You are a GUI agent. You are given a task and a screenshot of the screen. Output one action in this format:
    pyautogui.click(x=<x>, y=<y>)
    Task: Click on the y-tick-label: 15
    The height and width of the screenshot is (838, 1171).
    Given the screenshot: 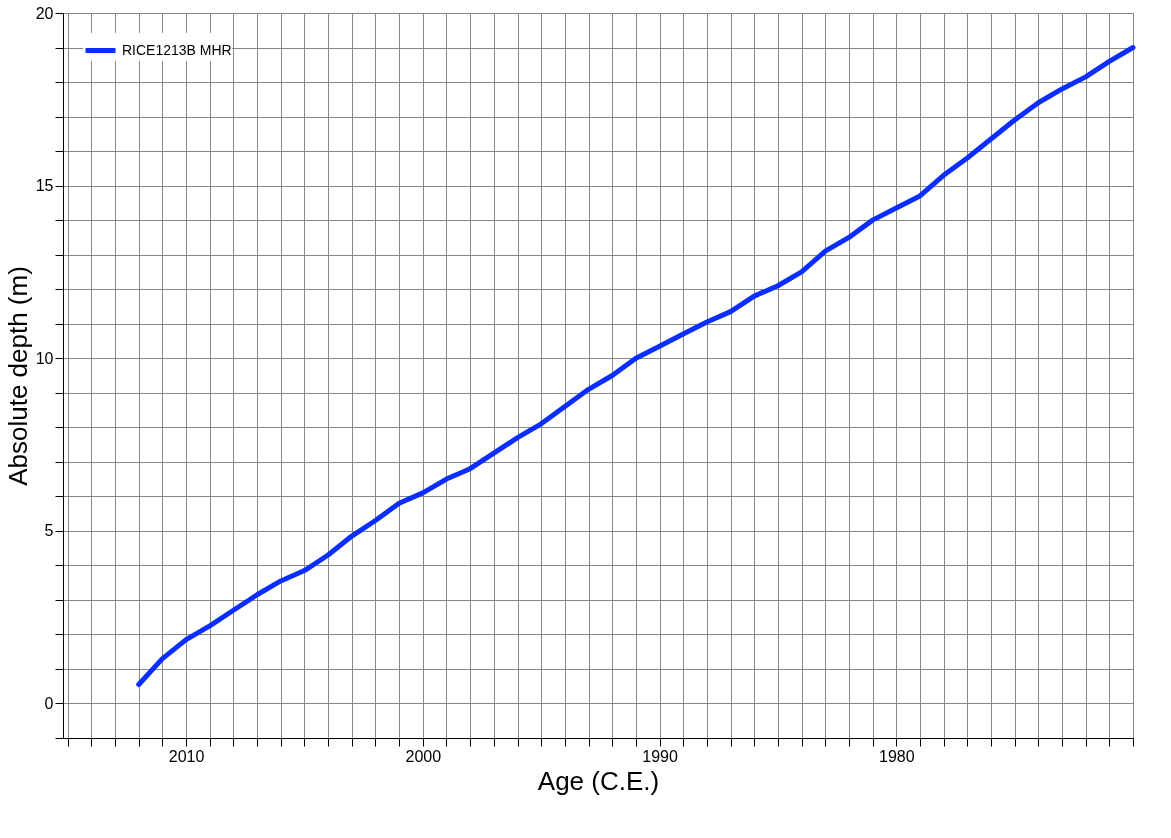 What is the action you would take?
    pyautogui.click(x=44, y=186)
    